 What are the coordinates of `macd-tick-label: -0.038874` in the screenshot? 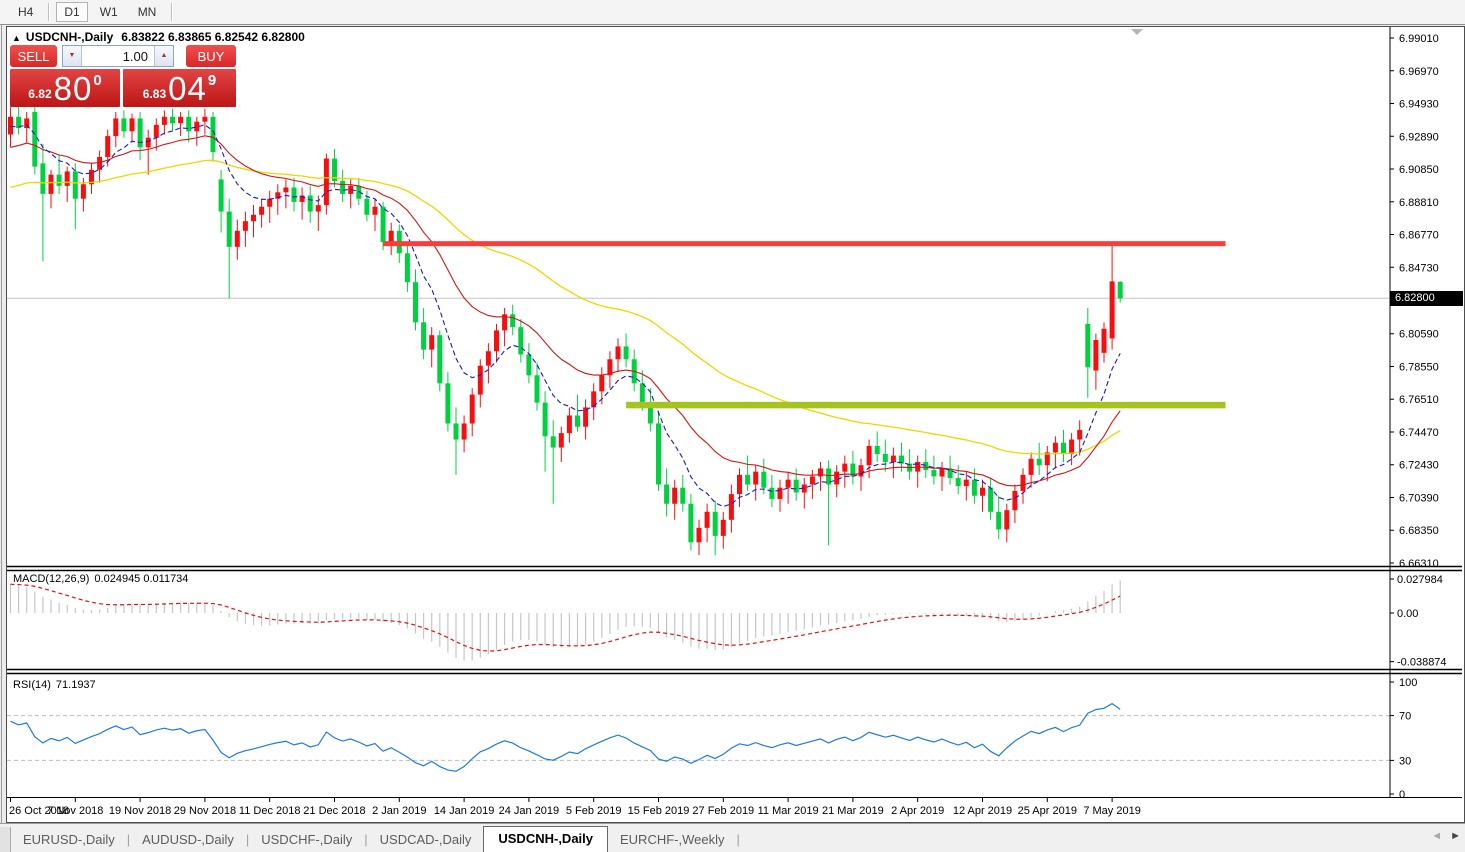 It's located at (1422, 663).